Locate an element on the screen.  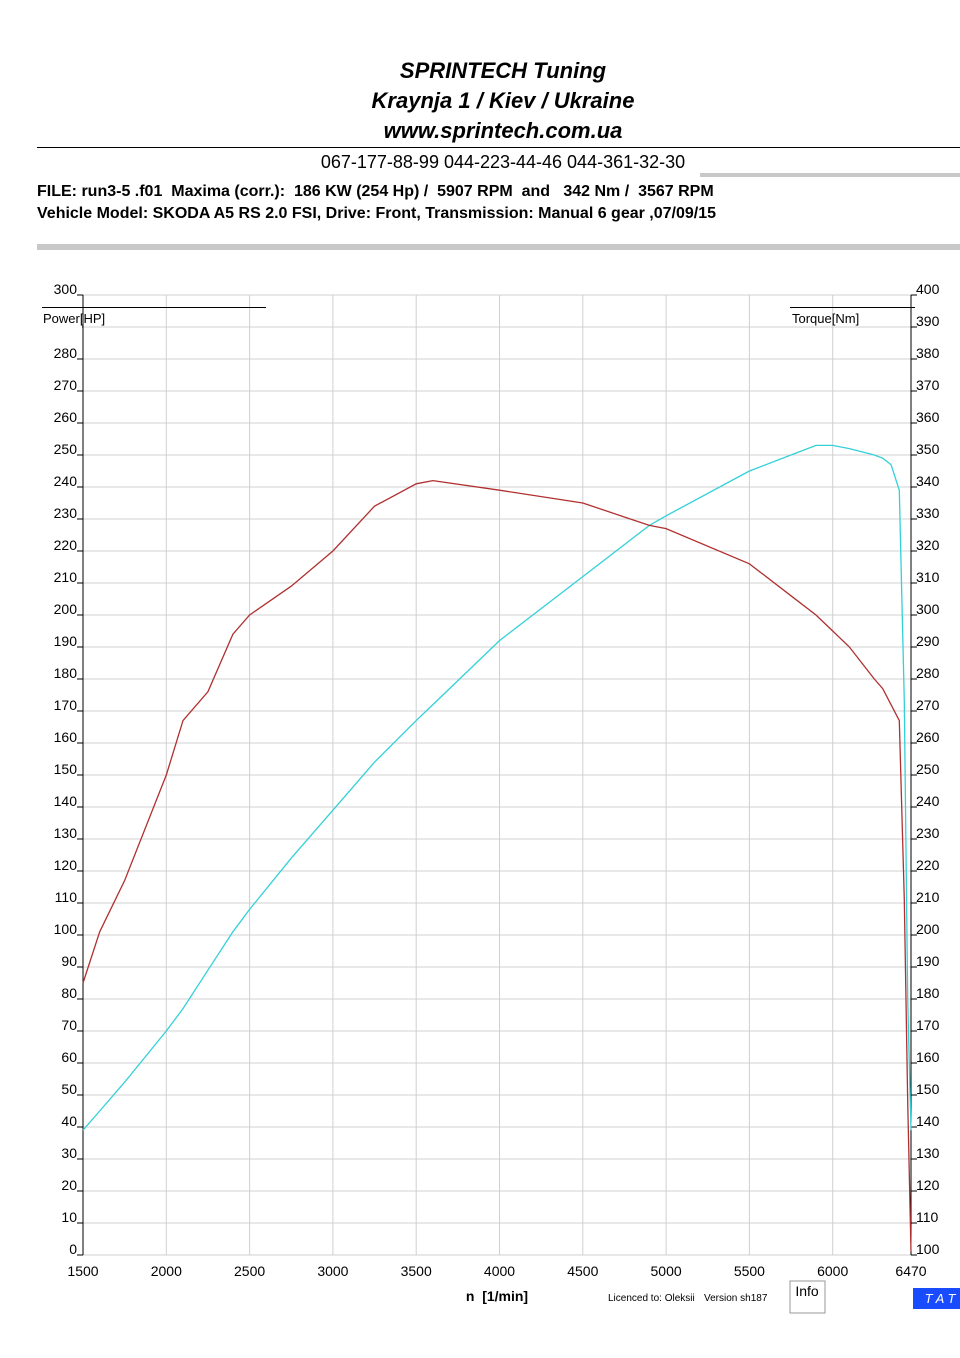
y-tick-label: 230 is located at coordinates (66, 513).